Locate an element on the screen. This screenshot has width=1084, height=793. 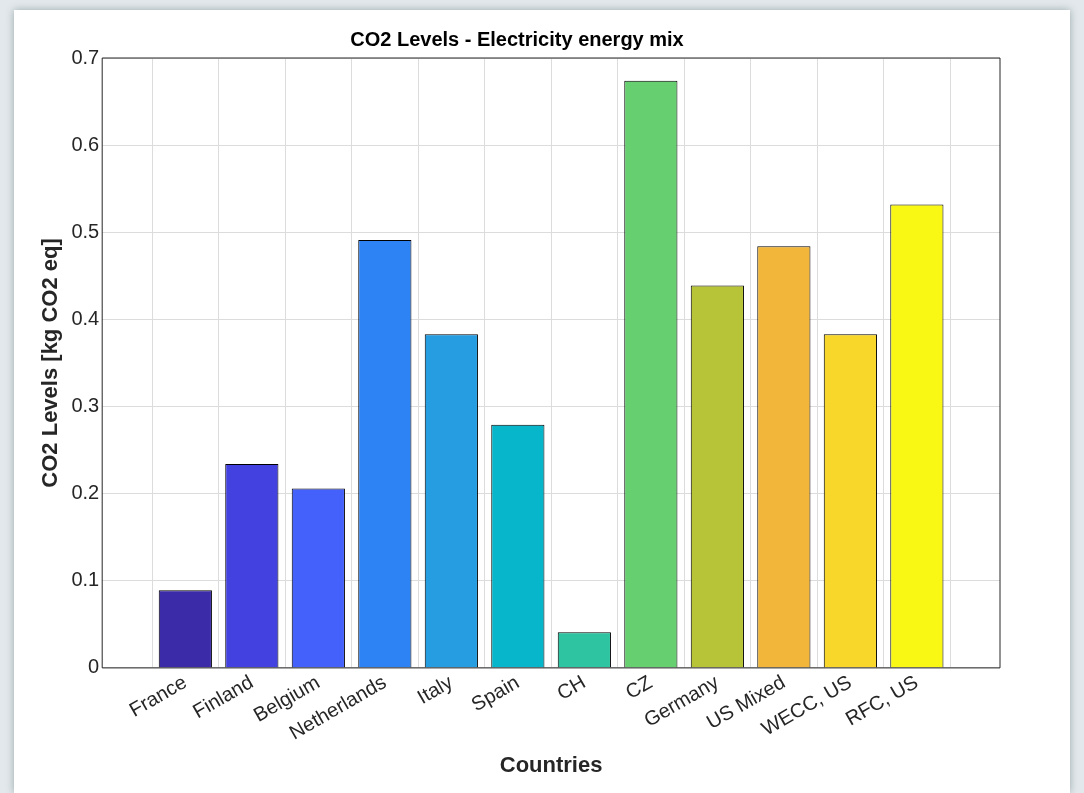
y-tick-label: 0.2 is located at coordinates (85, 492).